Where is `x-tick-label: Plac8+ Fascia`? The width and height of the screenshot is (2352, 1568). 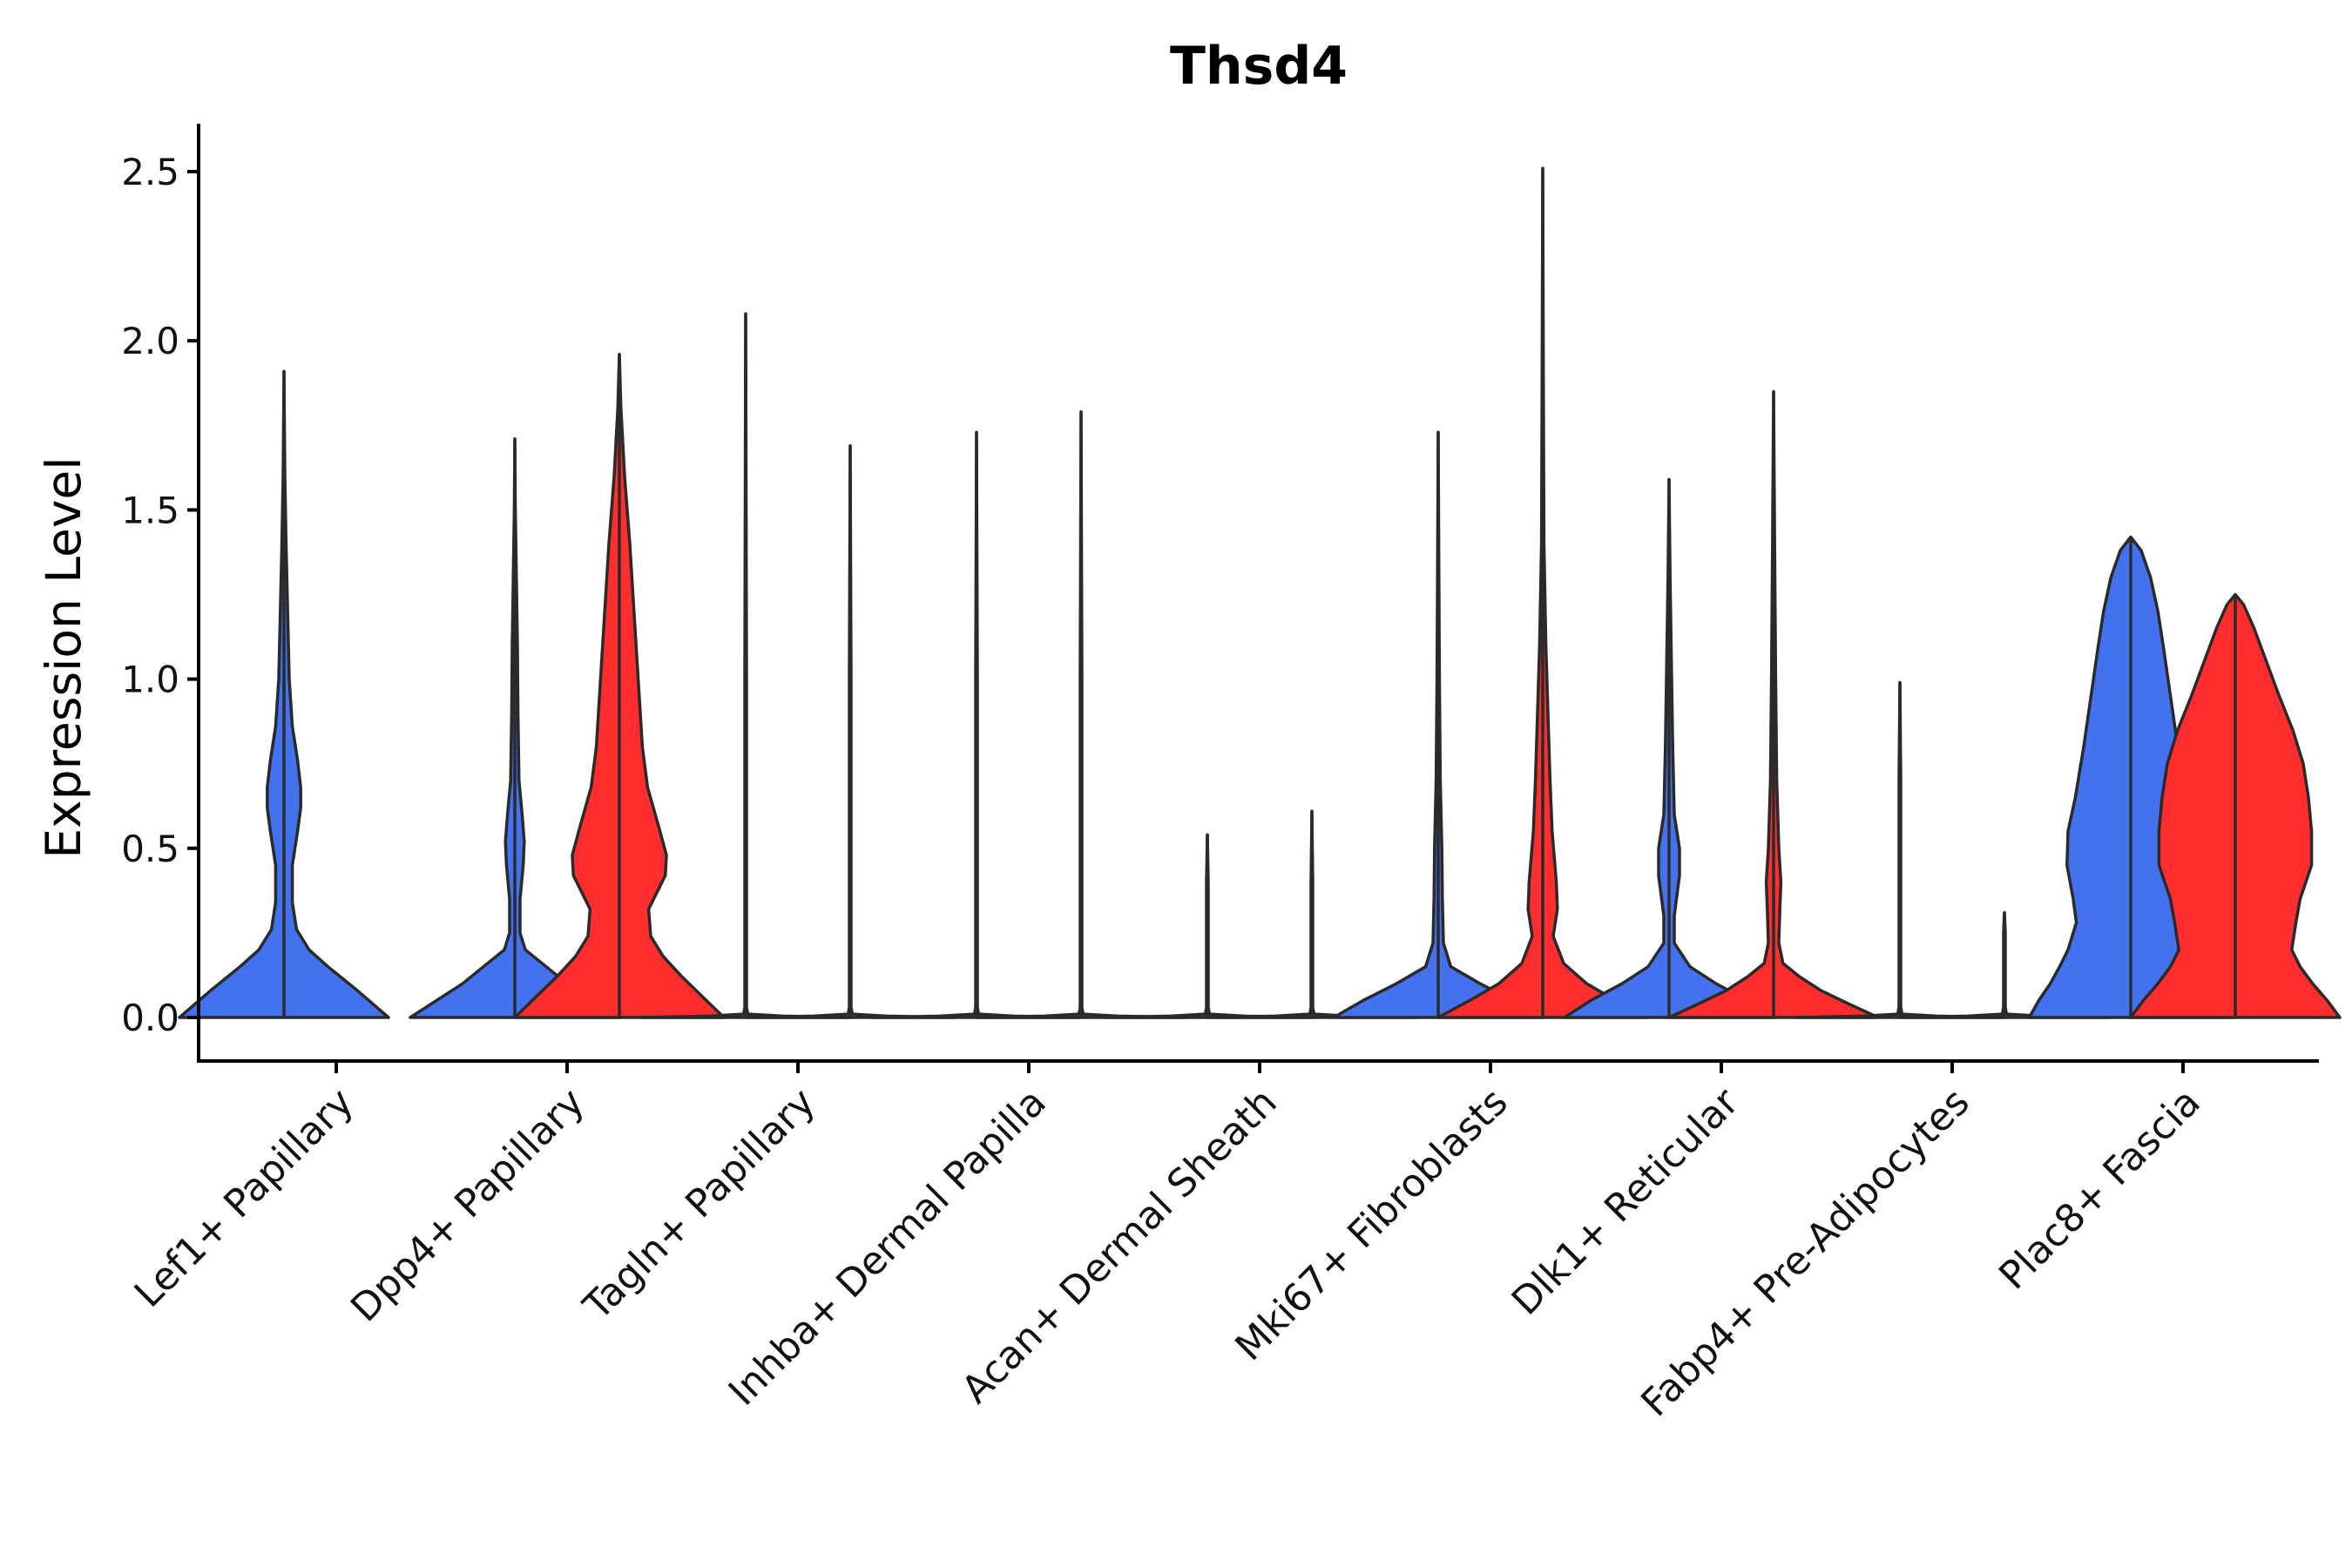 x-tick-label: Plac8+ Fascia is located at coordinates (2099, 1189).